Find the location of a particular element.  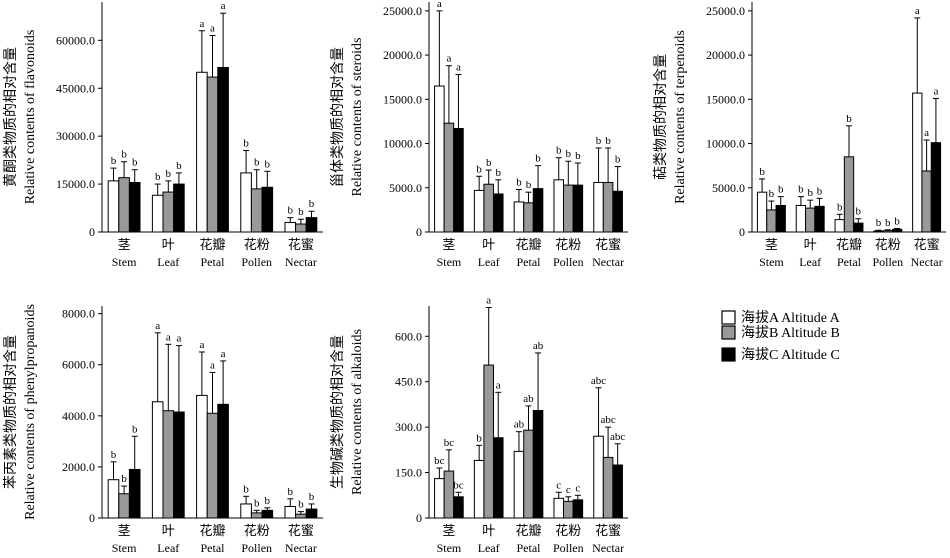

legend-label-altitude-c: 海拔C Altitude C is located at coordinates (790, 355).